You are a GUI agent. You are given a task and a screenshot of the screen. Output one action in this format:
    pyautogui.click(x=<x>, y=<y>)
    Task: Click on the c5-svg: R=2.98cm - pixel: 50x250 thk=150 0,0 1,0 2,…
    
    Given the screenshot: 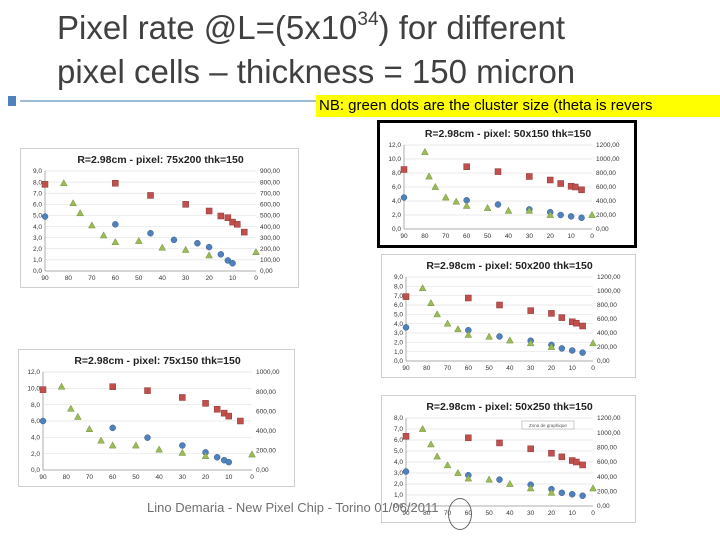 What is the action you would take?
    pyautogui.click(x=507, y=459)
    